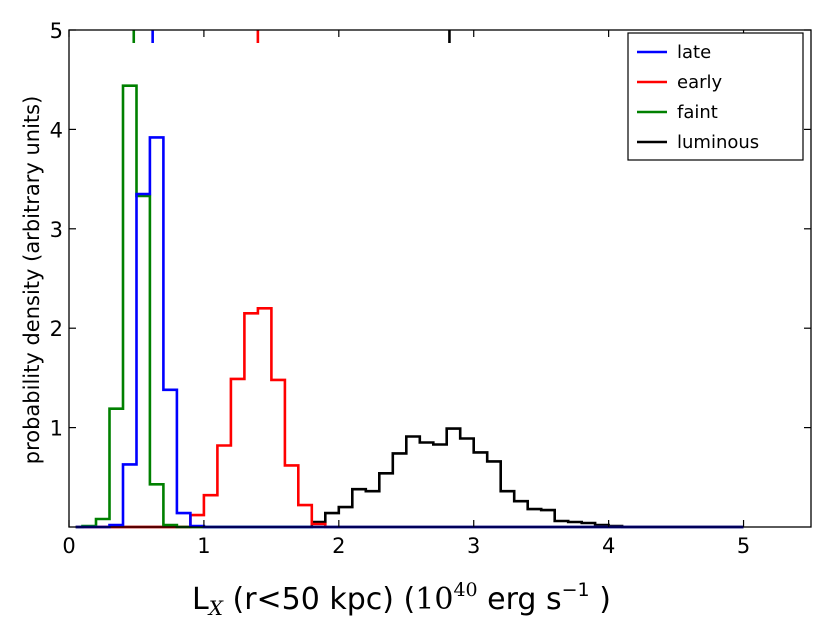  What do you see at coordinates (718, 142) in the screenshot?
I see `legend-label-luminous: luminous` at bounding box center [718, 142].